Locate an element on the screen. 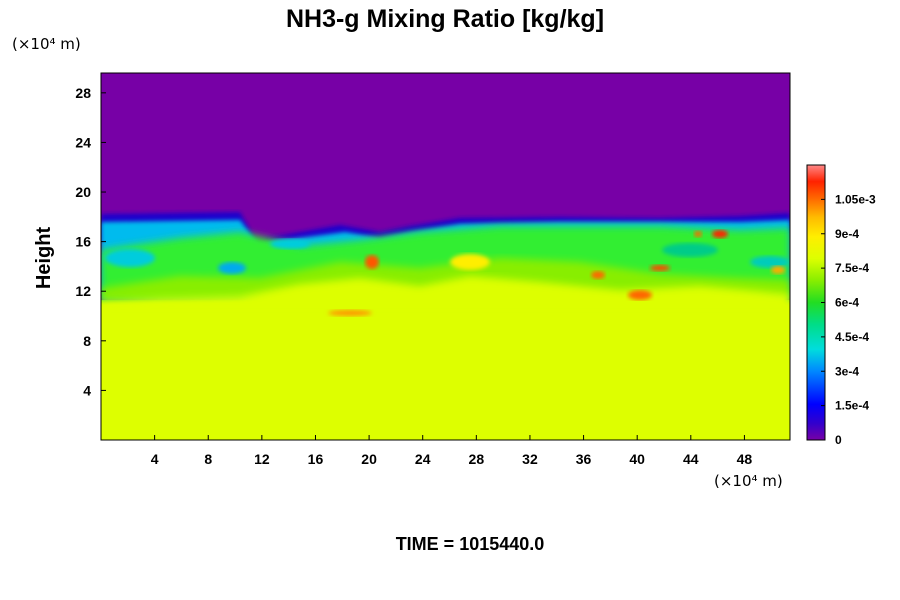 The height and width of the screenshot is (600, 900). y-tick-label: 4 is located at coordinates (87, 390).